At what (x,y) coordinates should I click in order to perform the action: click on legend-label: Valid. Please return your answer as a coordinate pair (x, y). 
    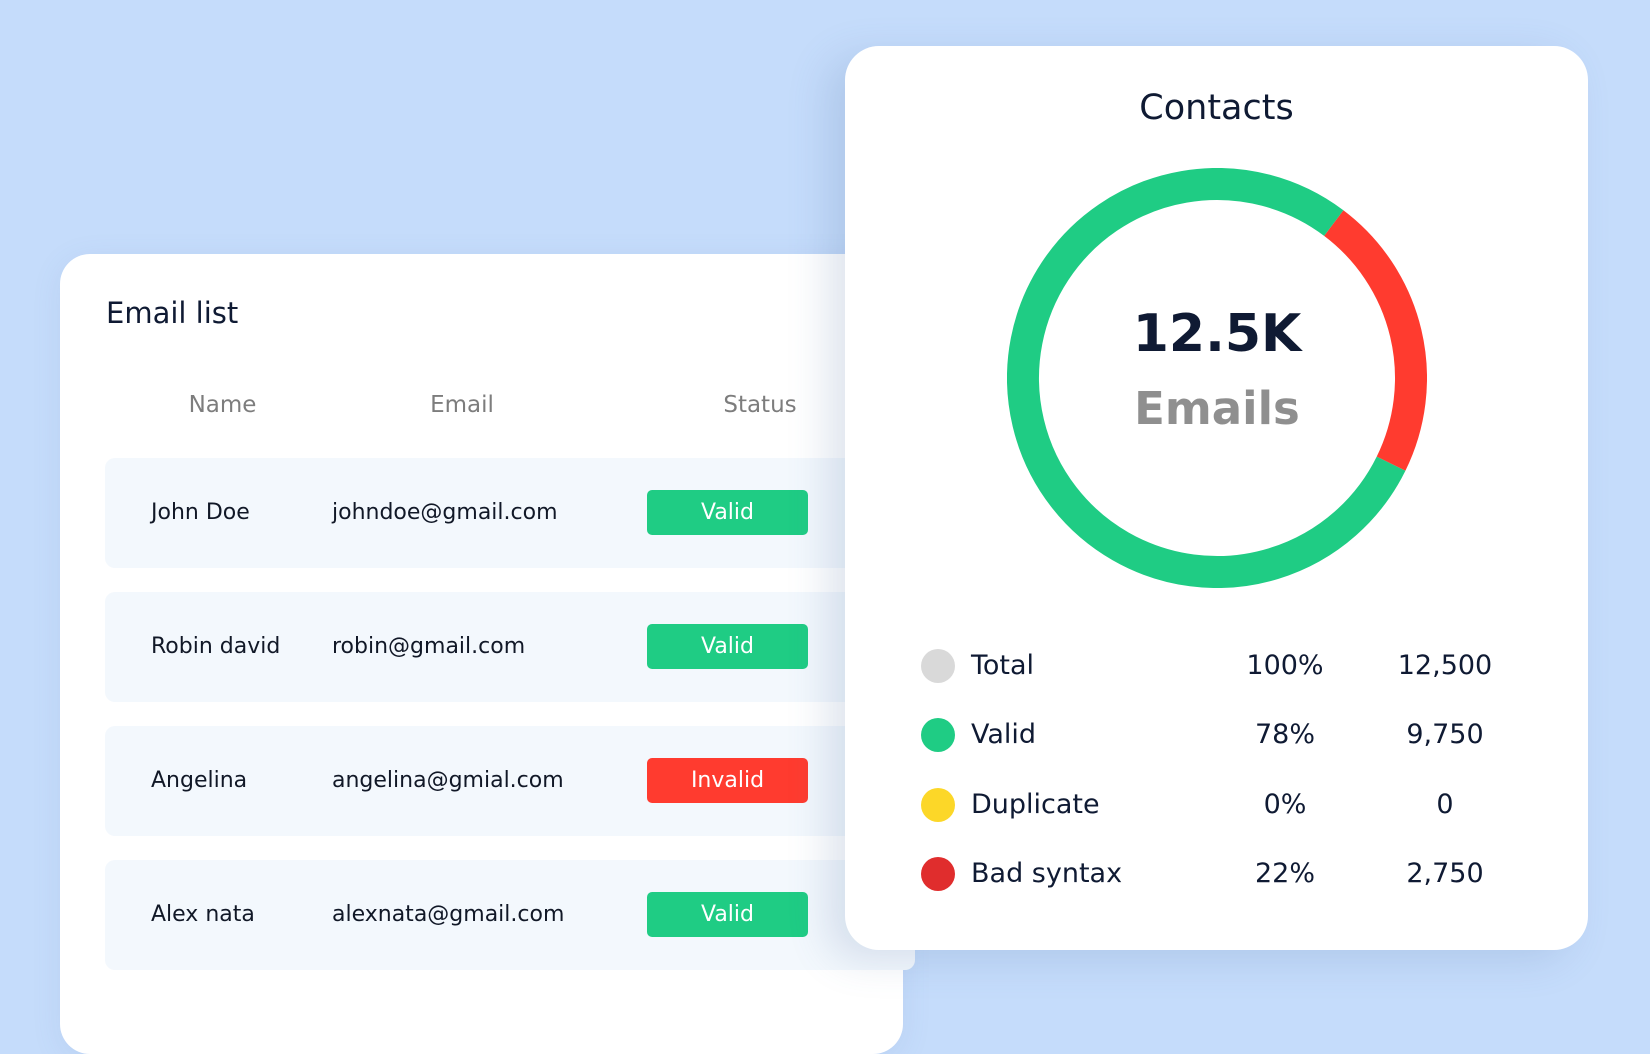
    Looking at the image, I should click on (1004, 734).